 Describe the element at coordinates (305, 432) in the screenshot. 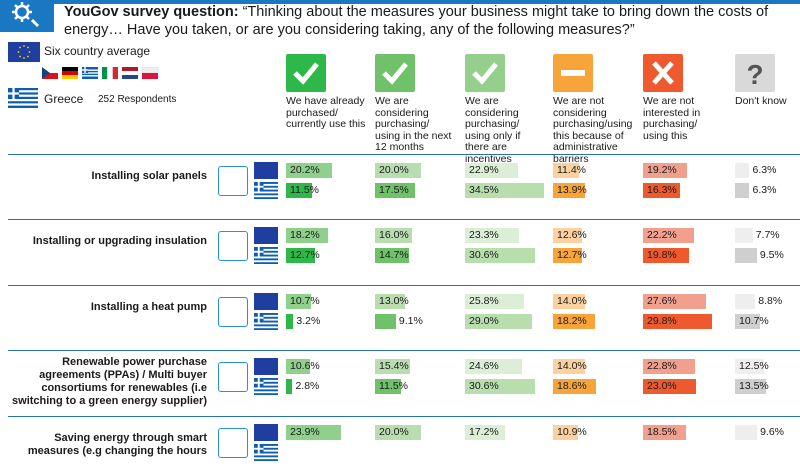

I see `value-label-avg: 23.9%` at that location.